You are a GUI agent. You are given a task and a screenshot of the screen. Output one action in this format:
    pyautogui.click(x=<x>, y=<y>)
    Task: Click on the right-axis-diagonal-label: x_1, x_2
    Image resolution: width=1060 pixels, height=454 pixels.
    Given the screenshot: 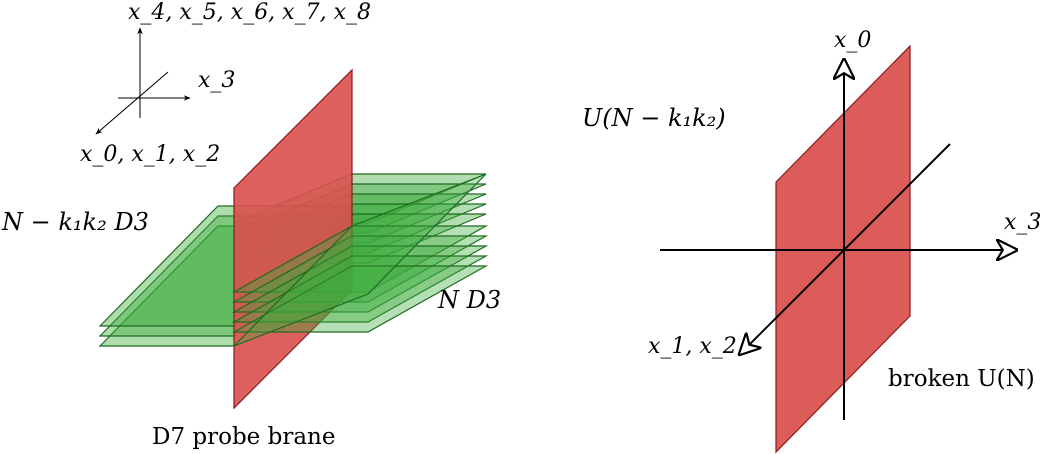 What is the action you would take?
    pyautogui.click(x=692, y=346)
    